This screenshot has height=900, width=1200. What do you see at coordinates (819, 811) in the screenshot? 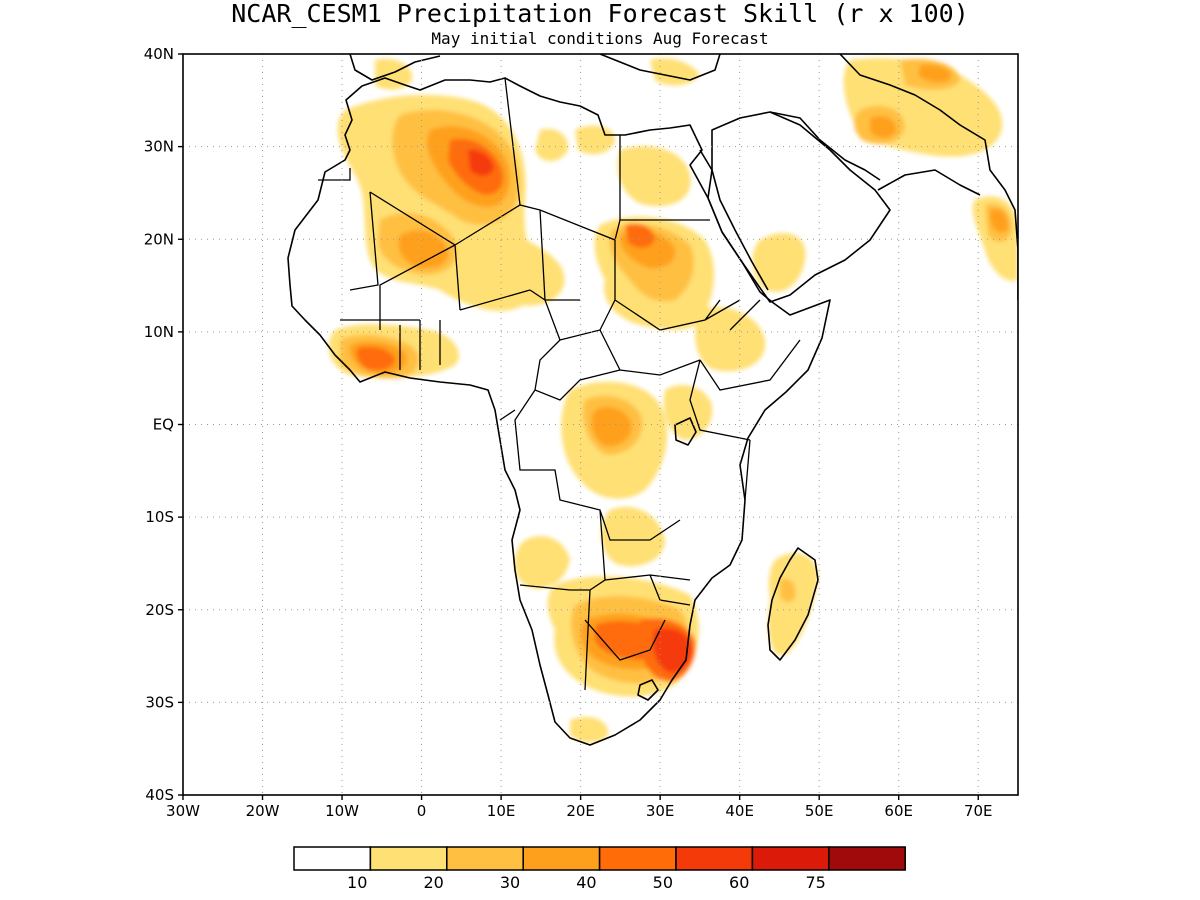
I see `lon-tick-label: 50E` at bounding box center [819, 811].